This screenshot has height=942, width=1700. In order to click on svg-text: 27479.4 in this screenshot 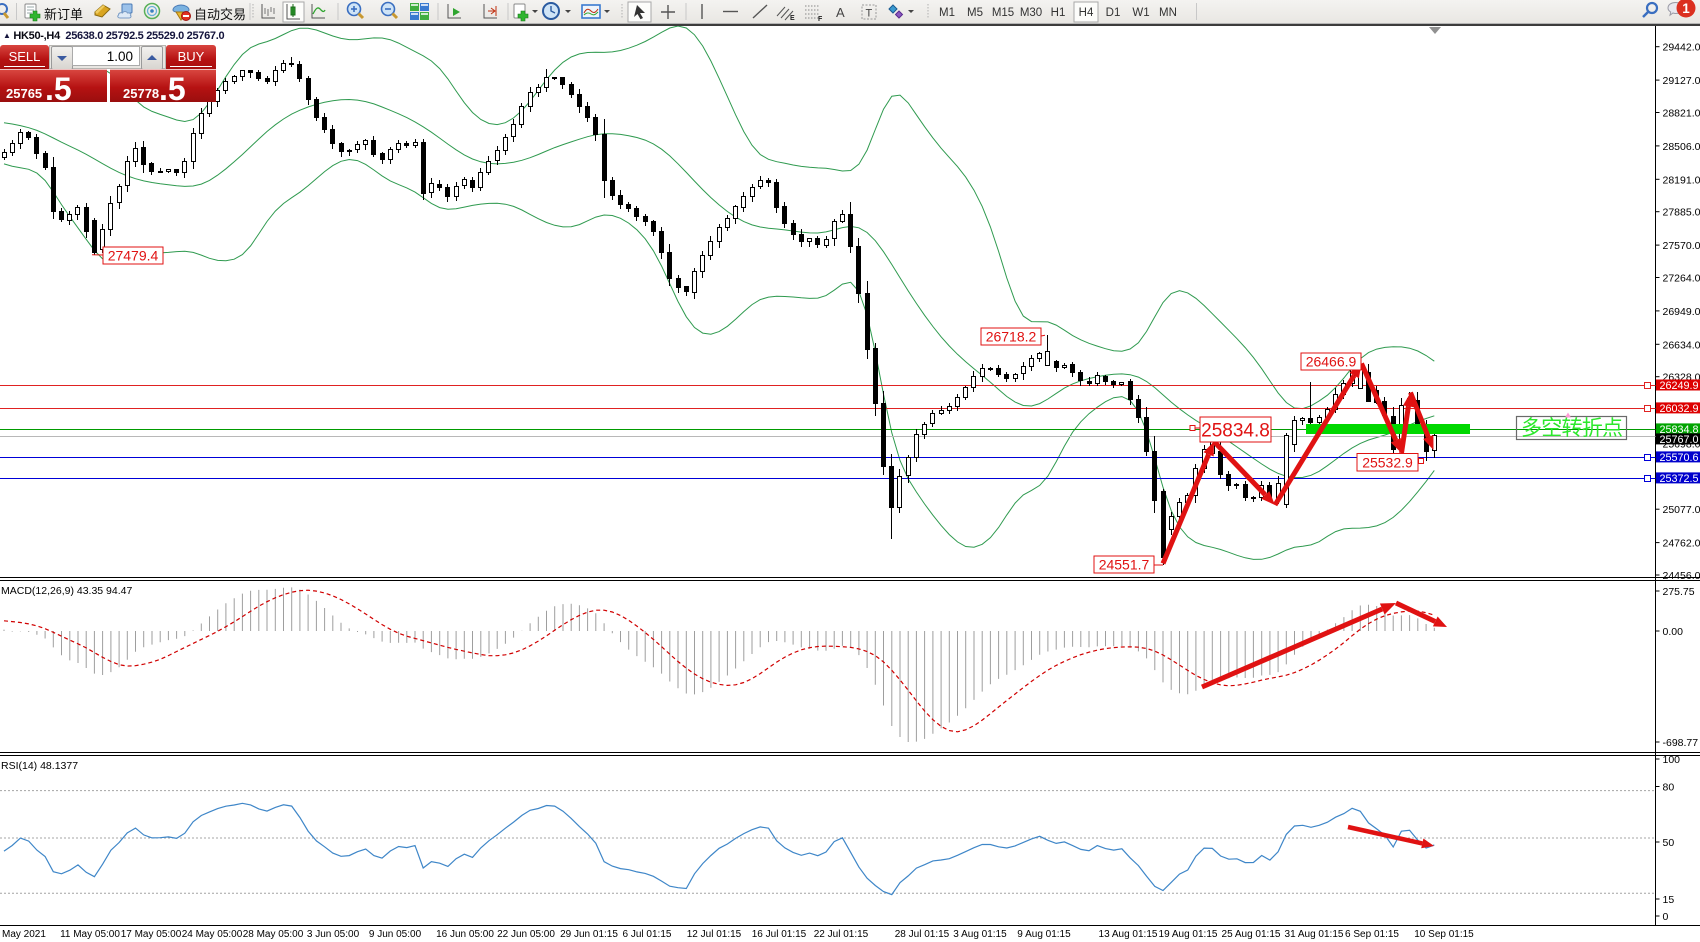, I will do `click(133, 256)`.